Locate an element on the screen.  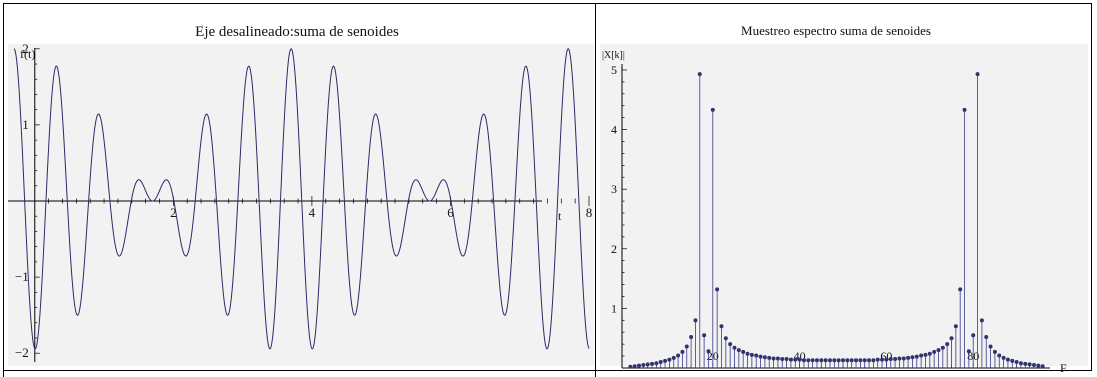
right-y-tick-label: 5 is located at coordinates (614, 70).